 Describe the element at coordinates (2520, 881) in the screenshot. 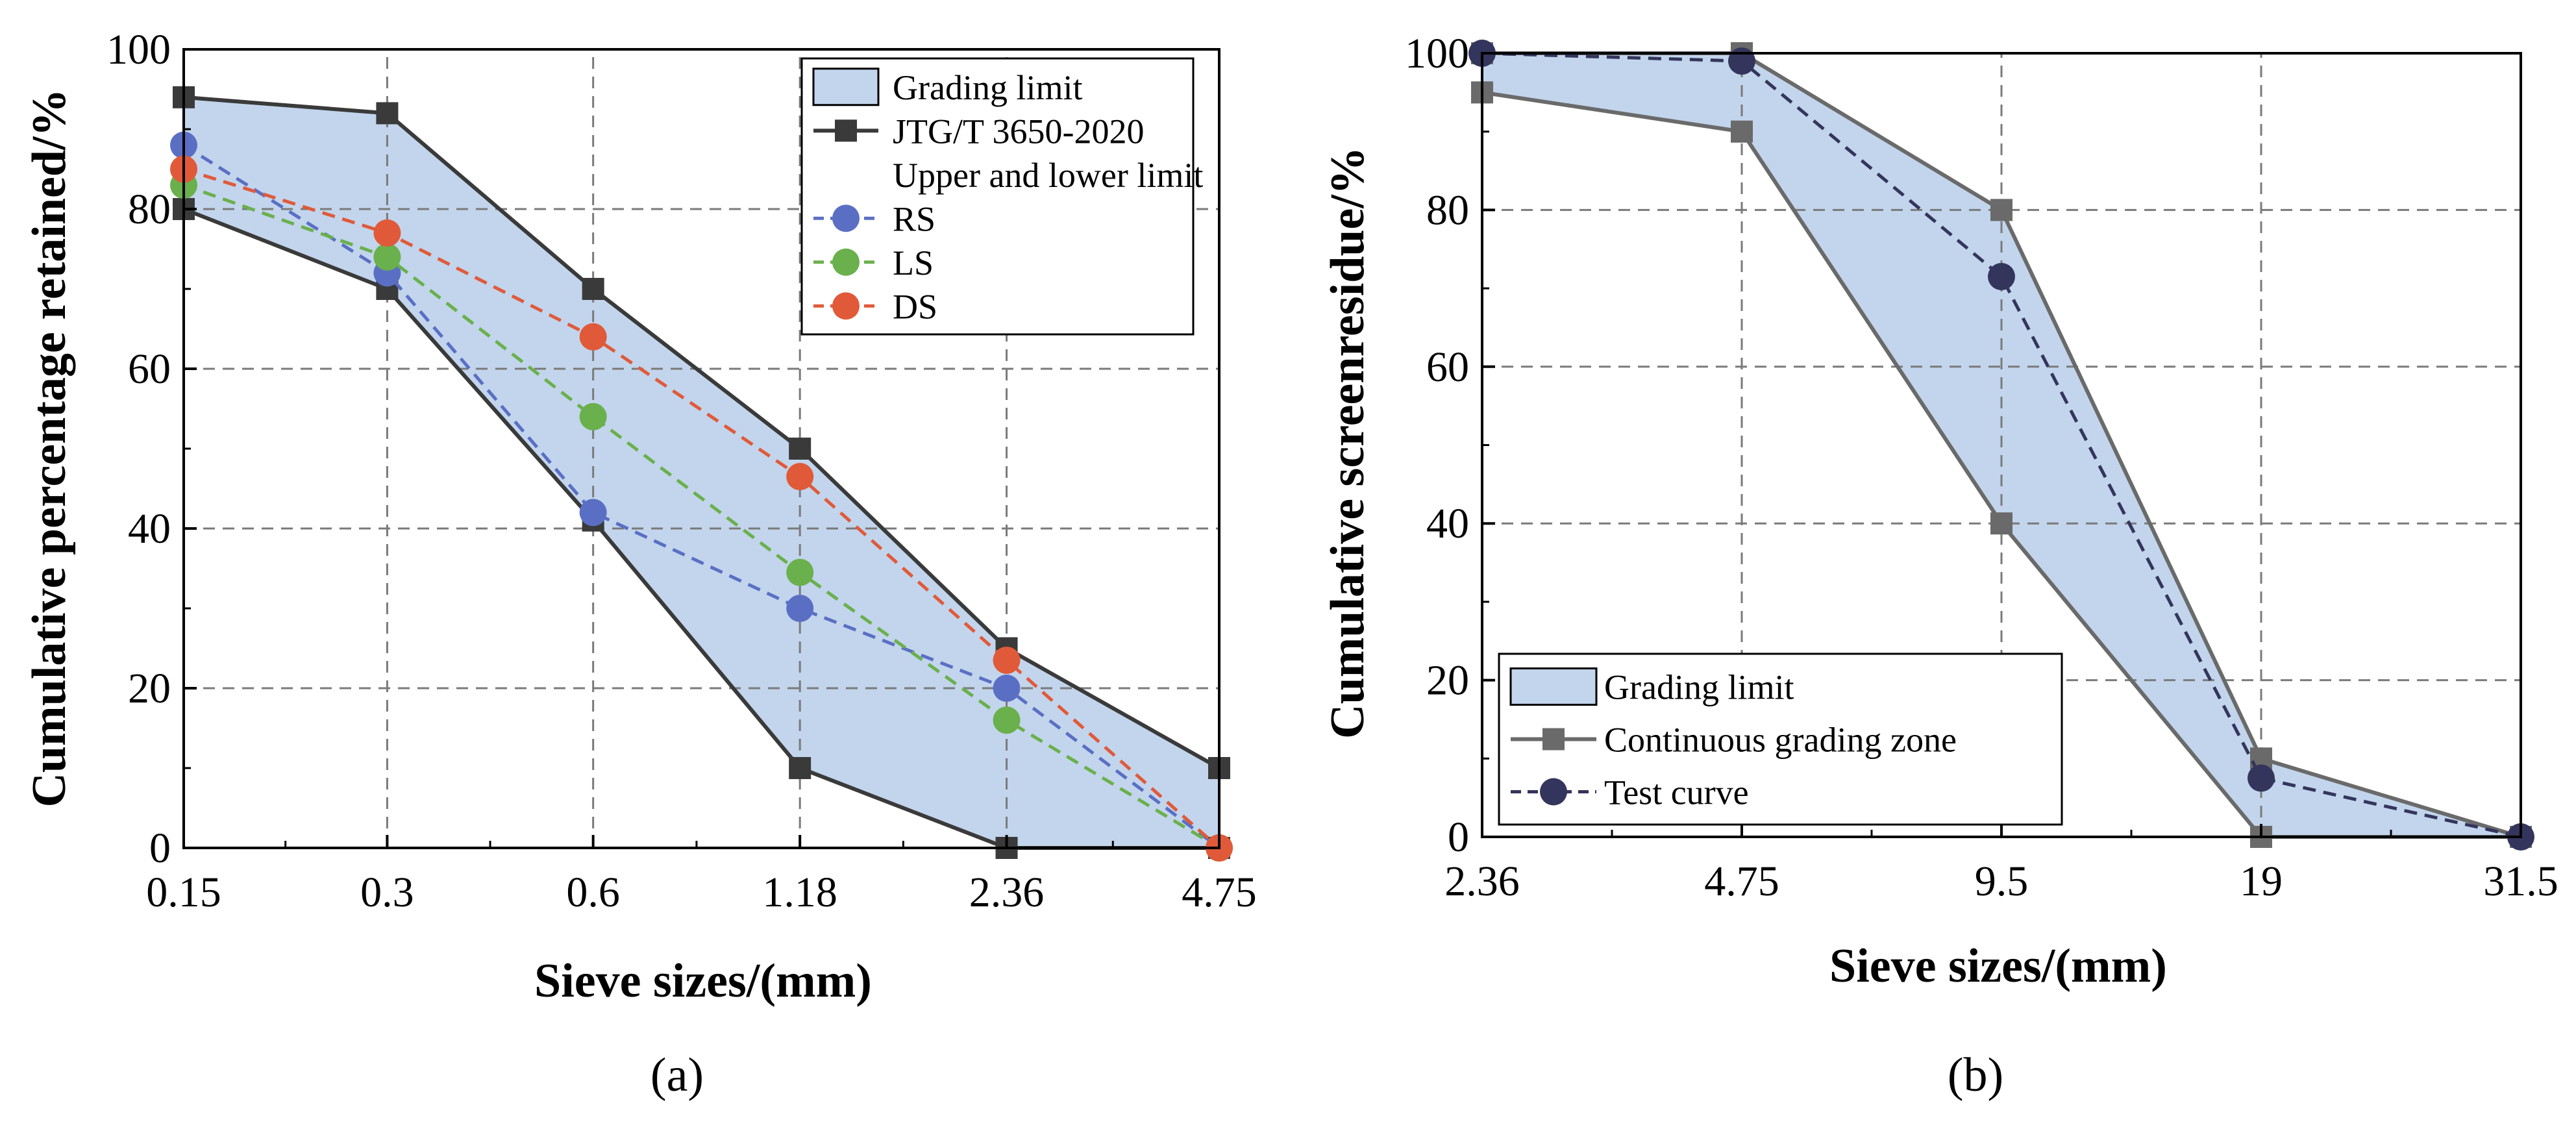

I see `x-tick-label: 31.5` at that location.